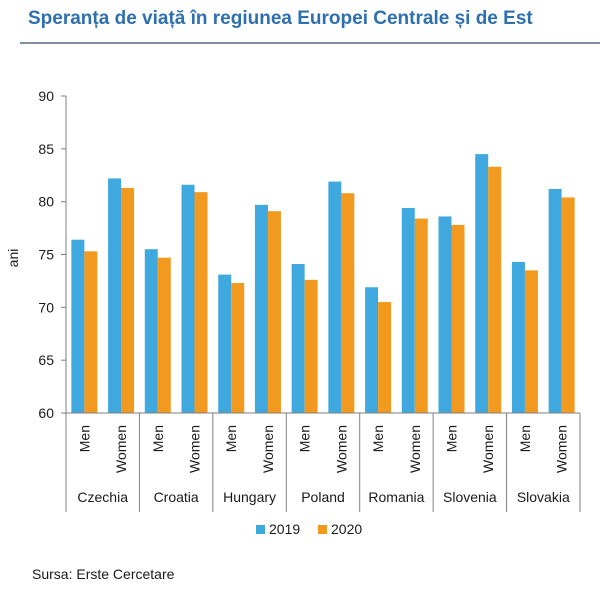 The width and height of the screenshot is (600, 596). What do you see at coordinates (46, 360) in the screenshot?
I see `y-tick-label: 65` at bounding box center [46, 360].